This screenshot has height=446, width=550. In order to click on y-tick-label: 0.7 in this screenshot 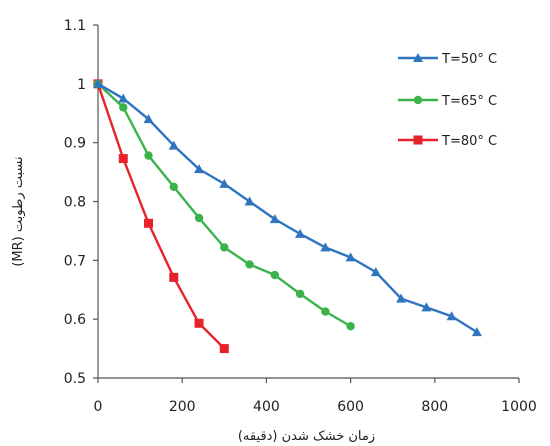, I will do `click(75, 261)`.